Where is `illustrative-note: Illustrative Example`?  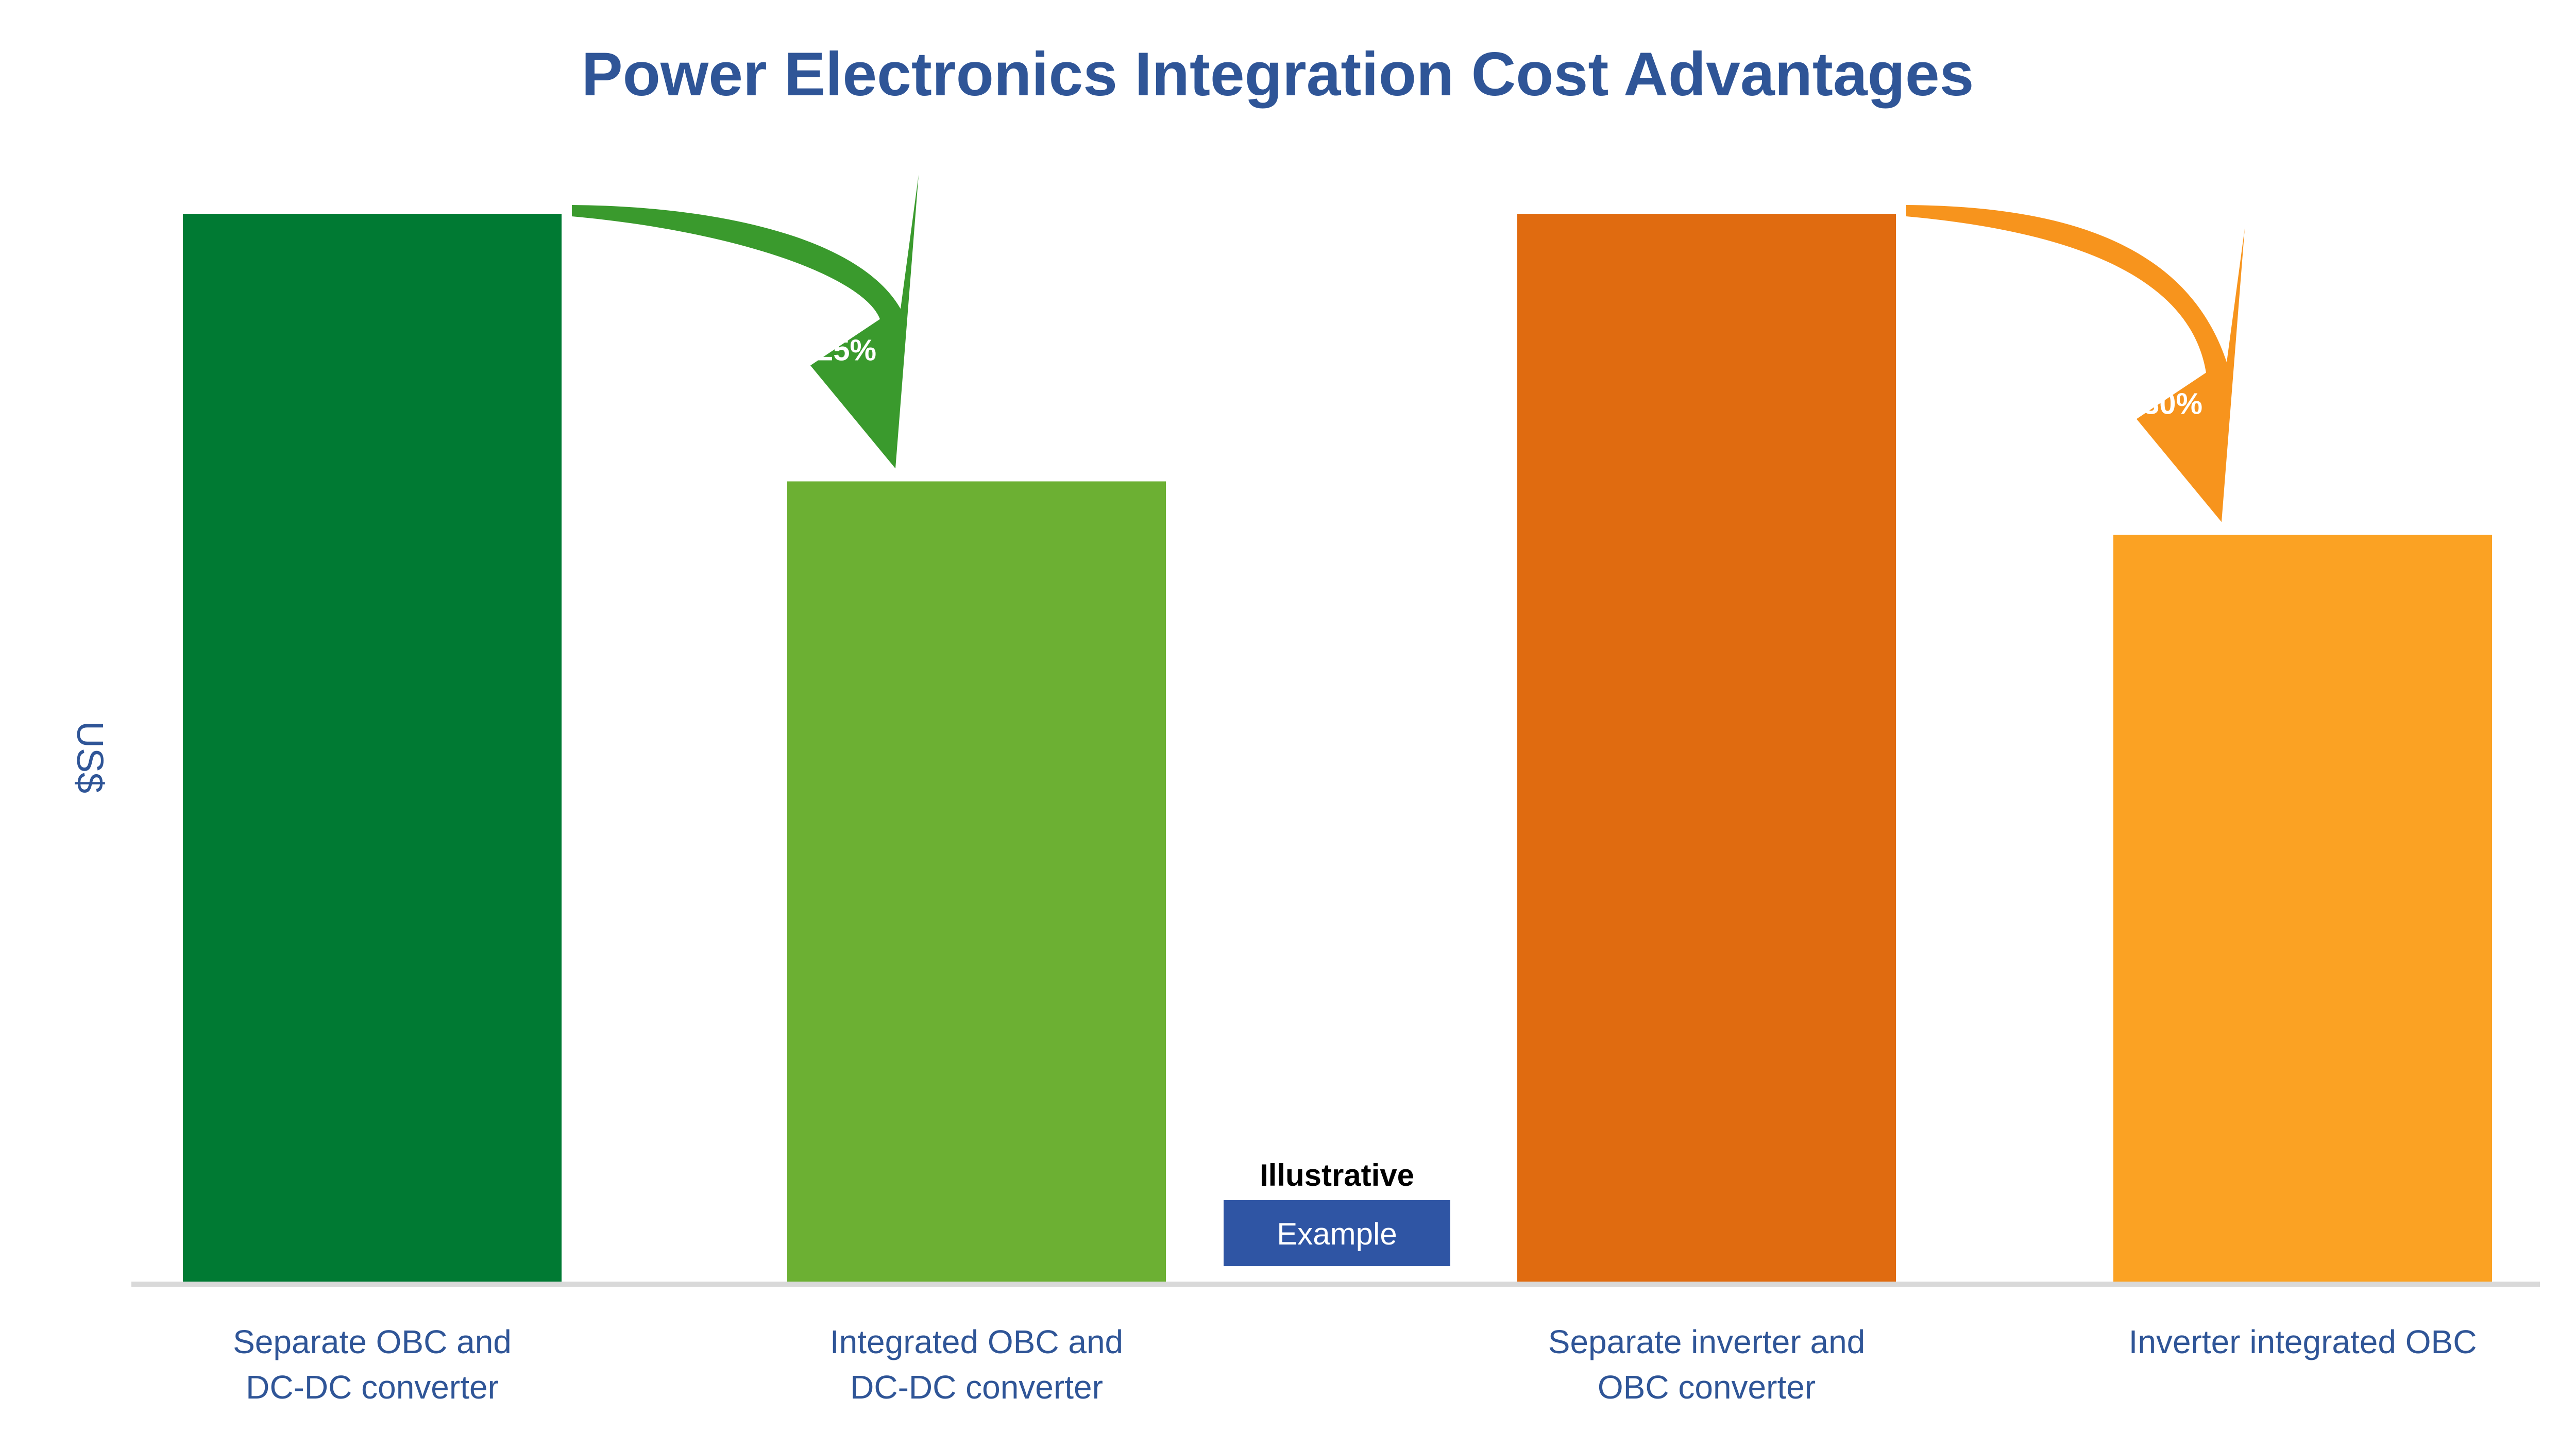
illustrative-note: Illustrative Example is located at coordinates (1337, 1212).